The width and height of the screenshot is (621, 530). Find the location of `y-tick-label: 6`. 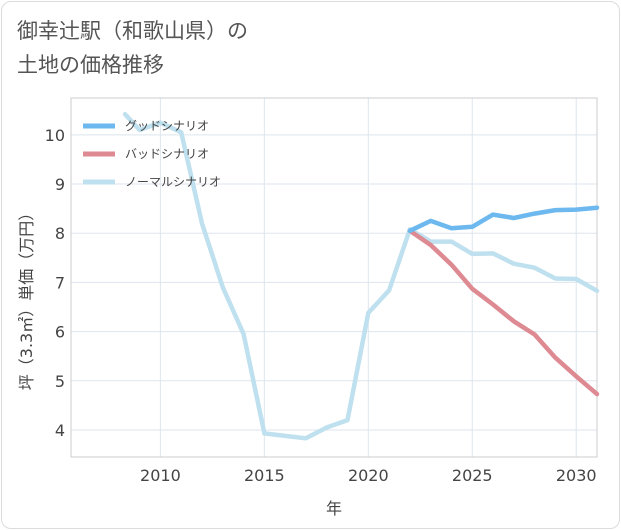

y-tick-label: 6 is located at coordinates (60, 332).